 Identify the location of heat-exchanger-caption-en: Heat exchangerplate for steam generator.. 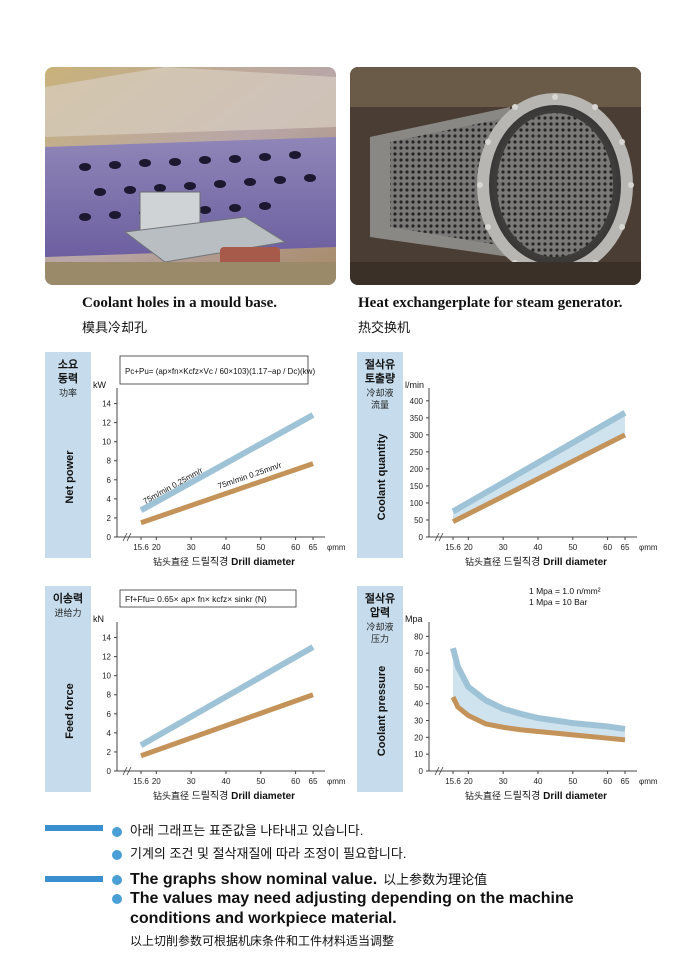
(490, 303).